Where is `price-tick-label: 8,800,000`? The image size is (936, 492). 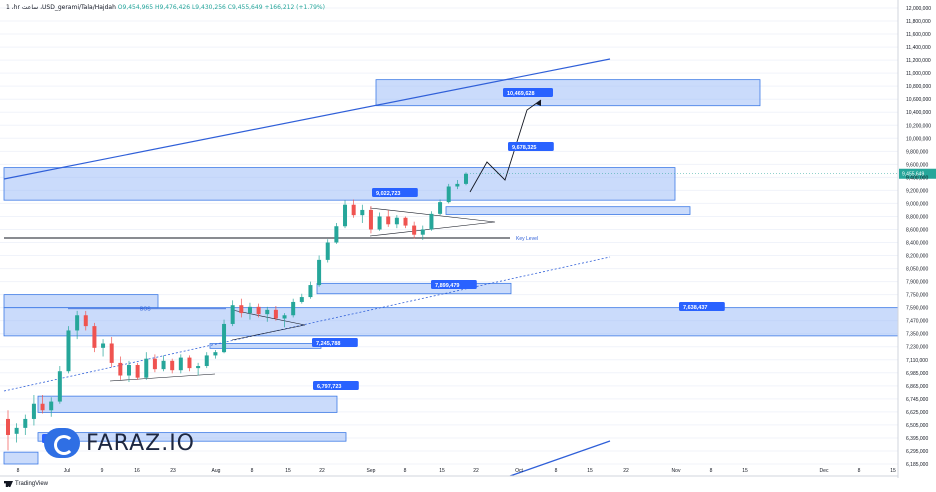 price-tick-label: 8,800,000 is located at coordinates (917, 217).